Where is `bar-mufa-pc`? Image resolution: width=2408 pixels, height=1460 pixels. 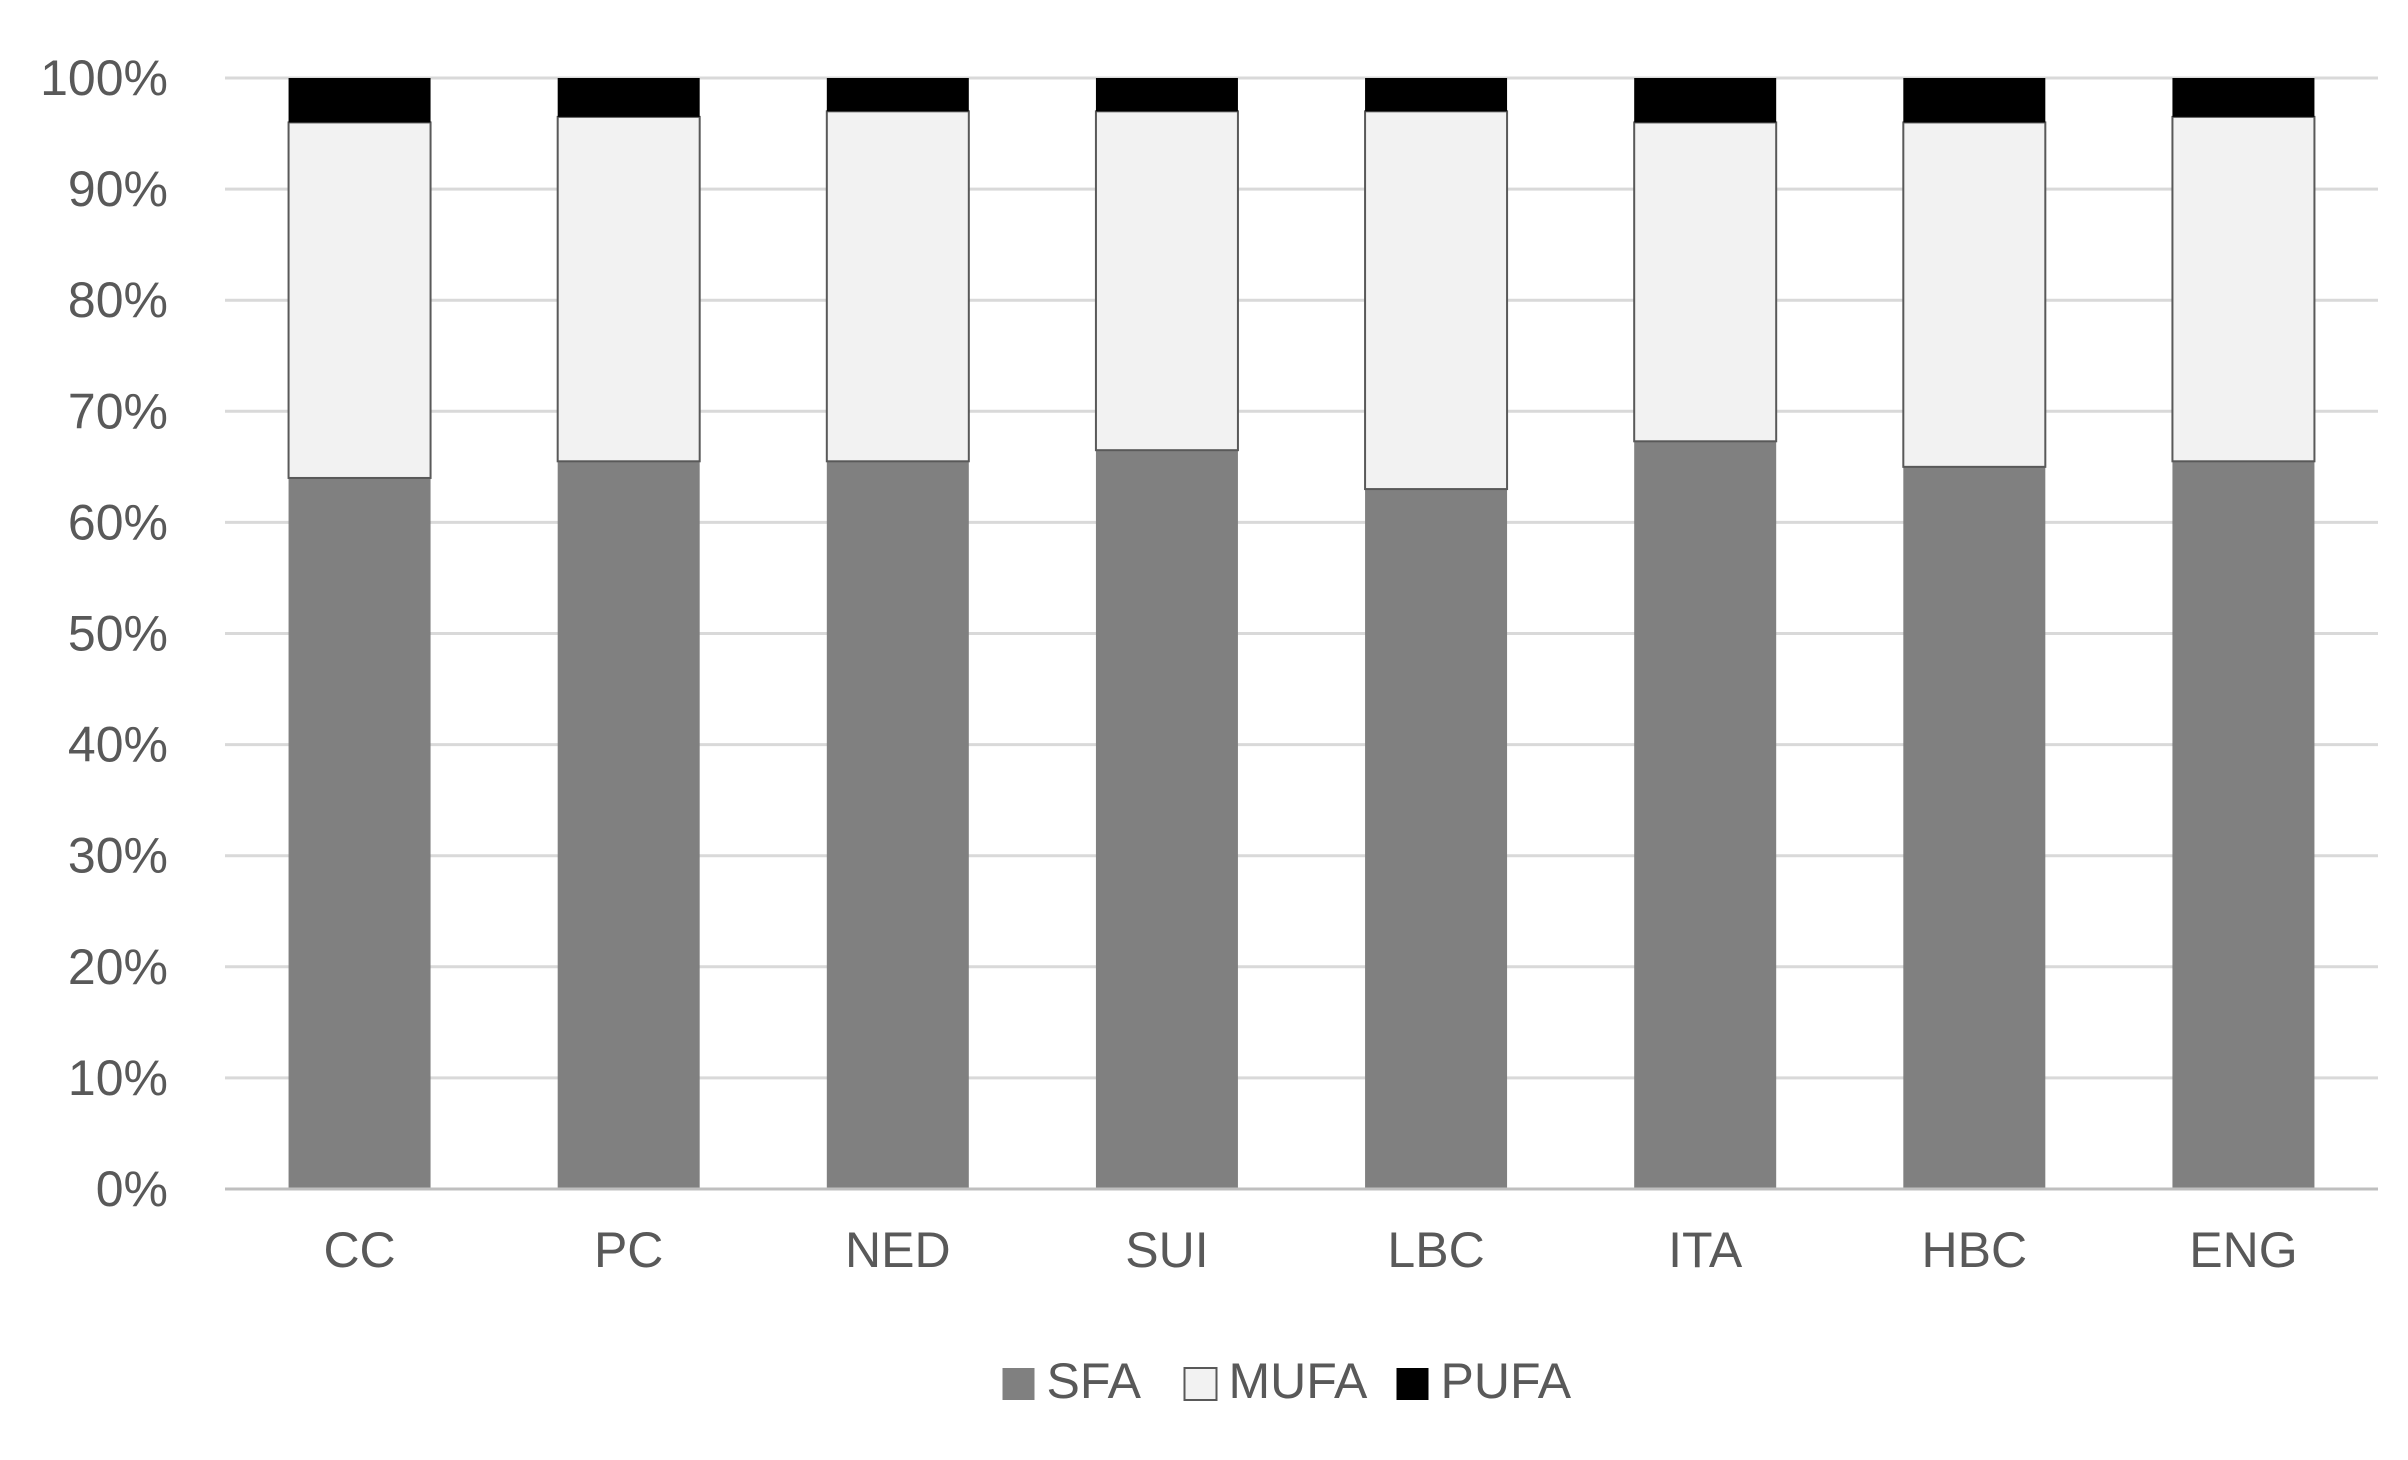
bar-mufa-pc is located at coordinates (628, 289).